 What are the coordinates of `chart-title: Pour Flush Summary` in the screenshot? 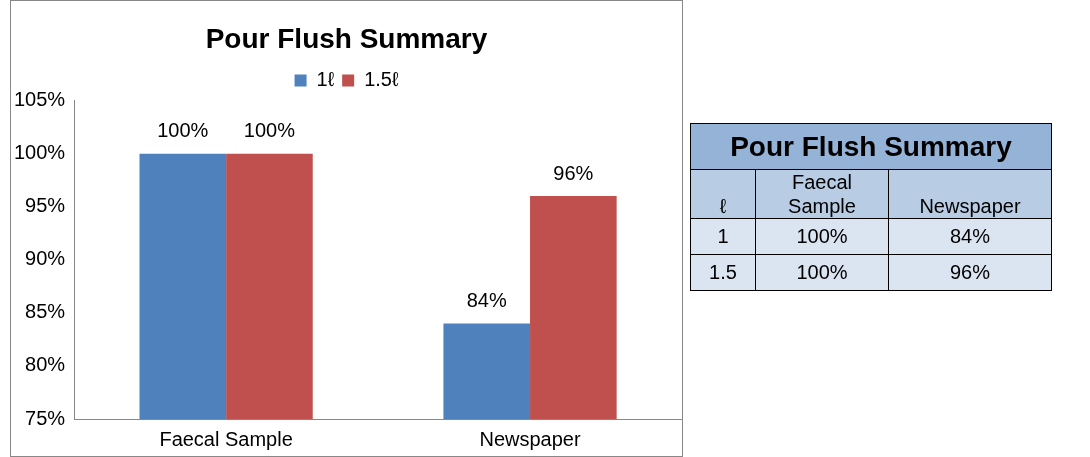 It's located at (346, 38).